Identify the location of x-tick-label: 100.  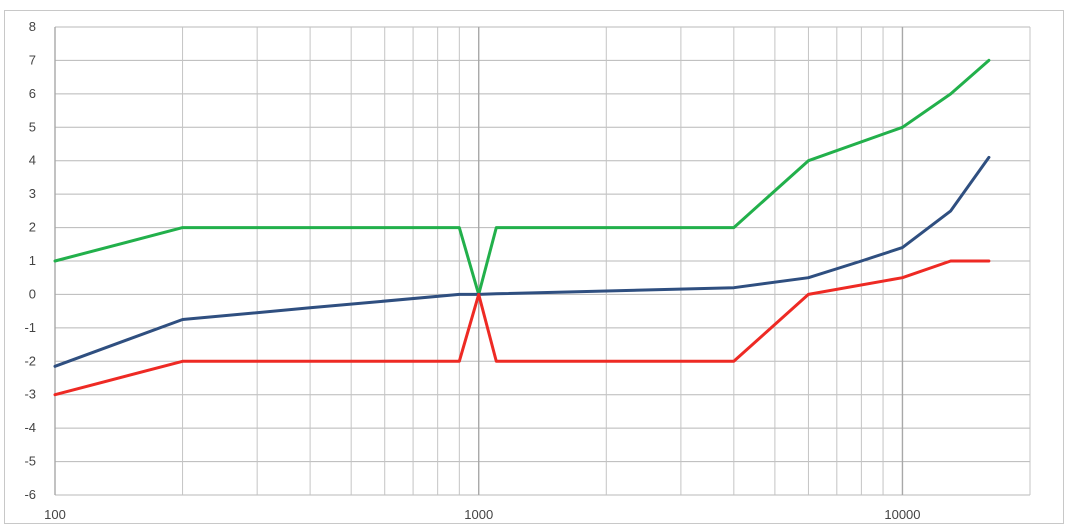
(55, 514).